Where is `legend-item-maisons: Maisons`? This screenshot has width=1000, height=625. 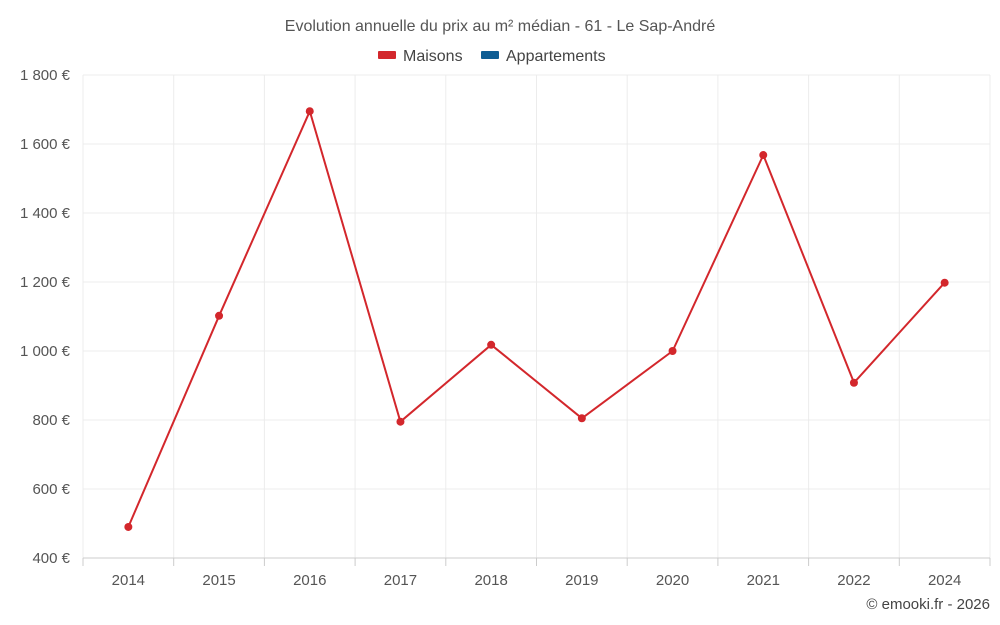
legend-item-maisons: Maisons is located at coordinates (420, 56).